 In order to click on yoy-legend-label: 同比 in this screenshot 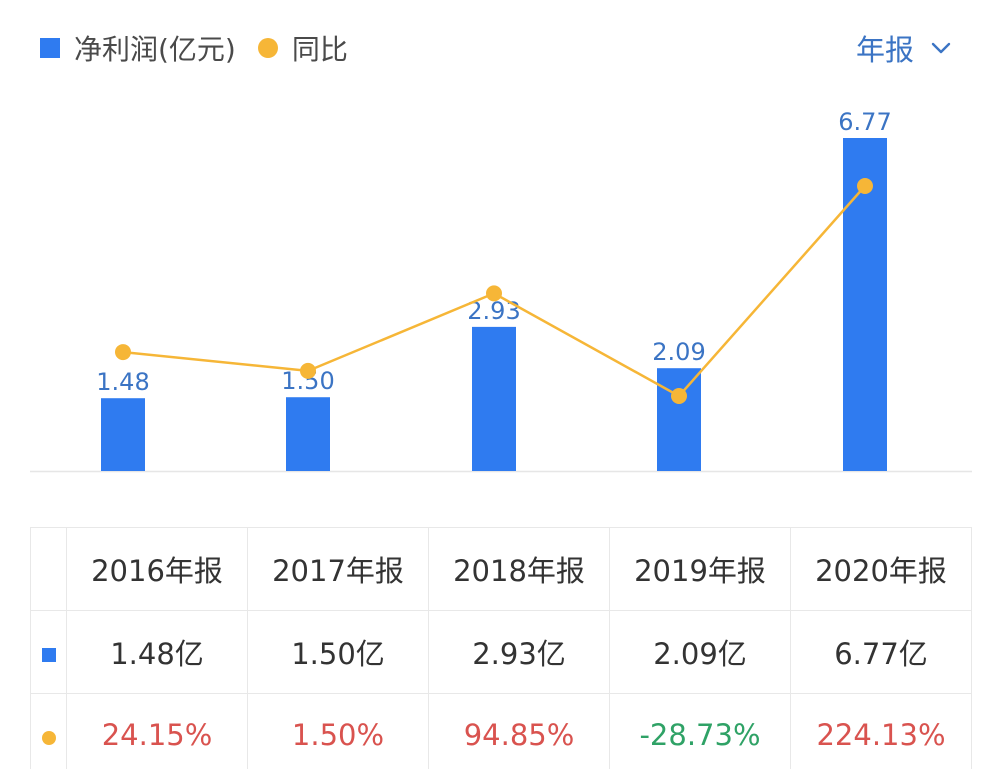, I will do `click(319, 49)`.